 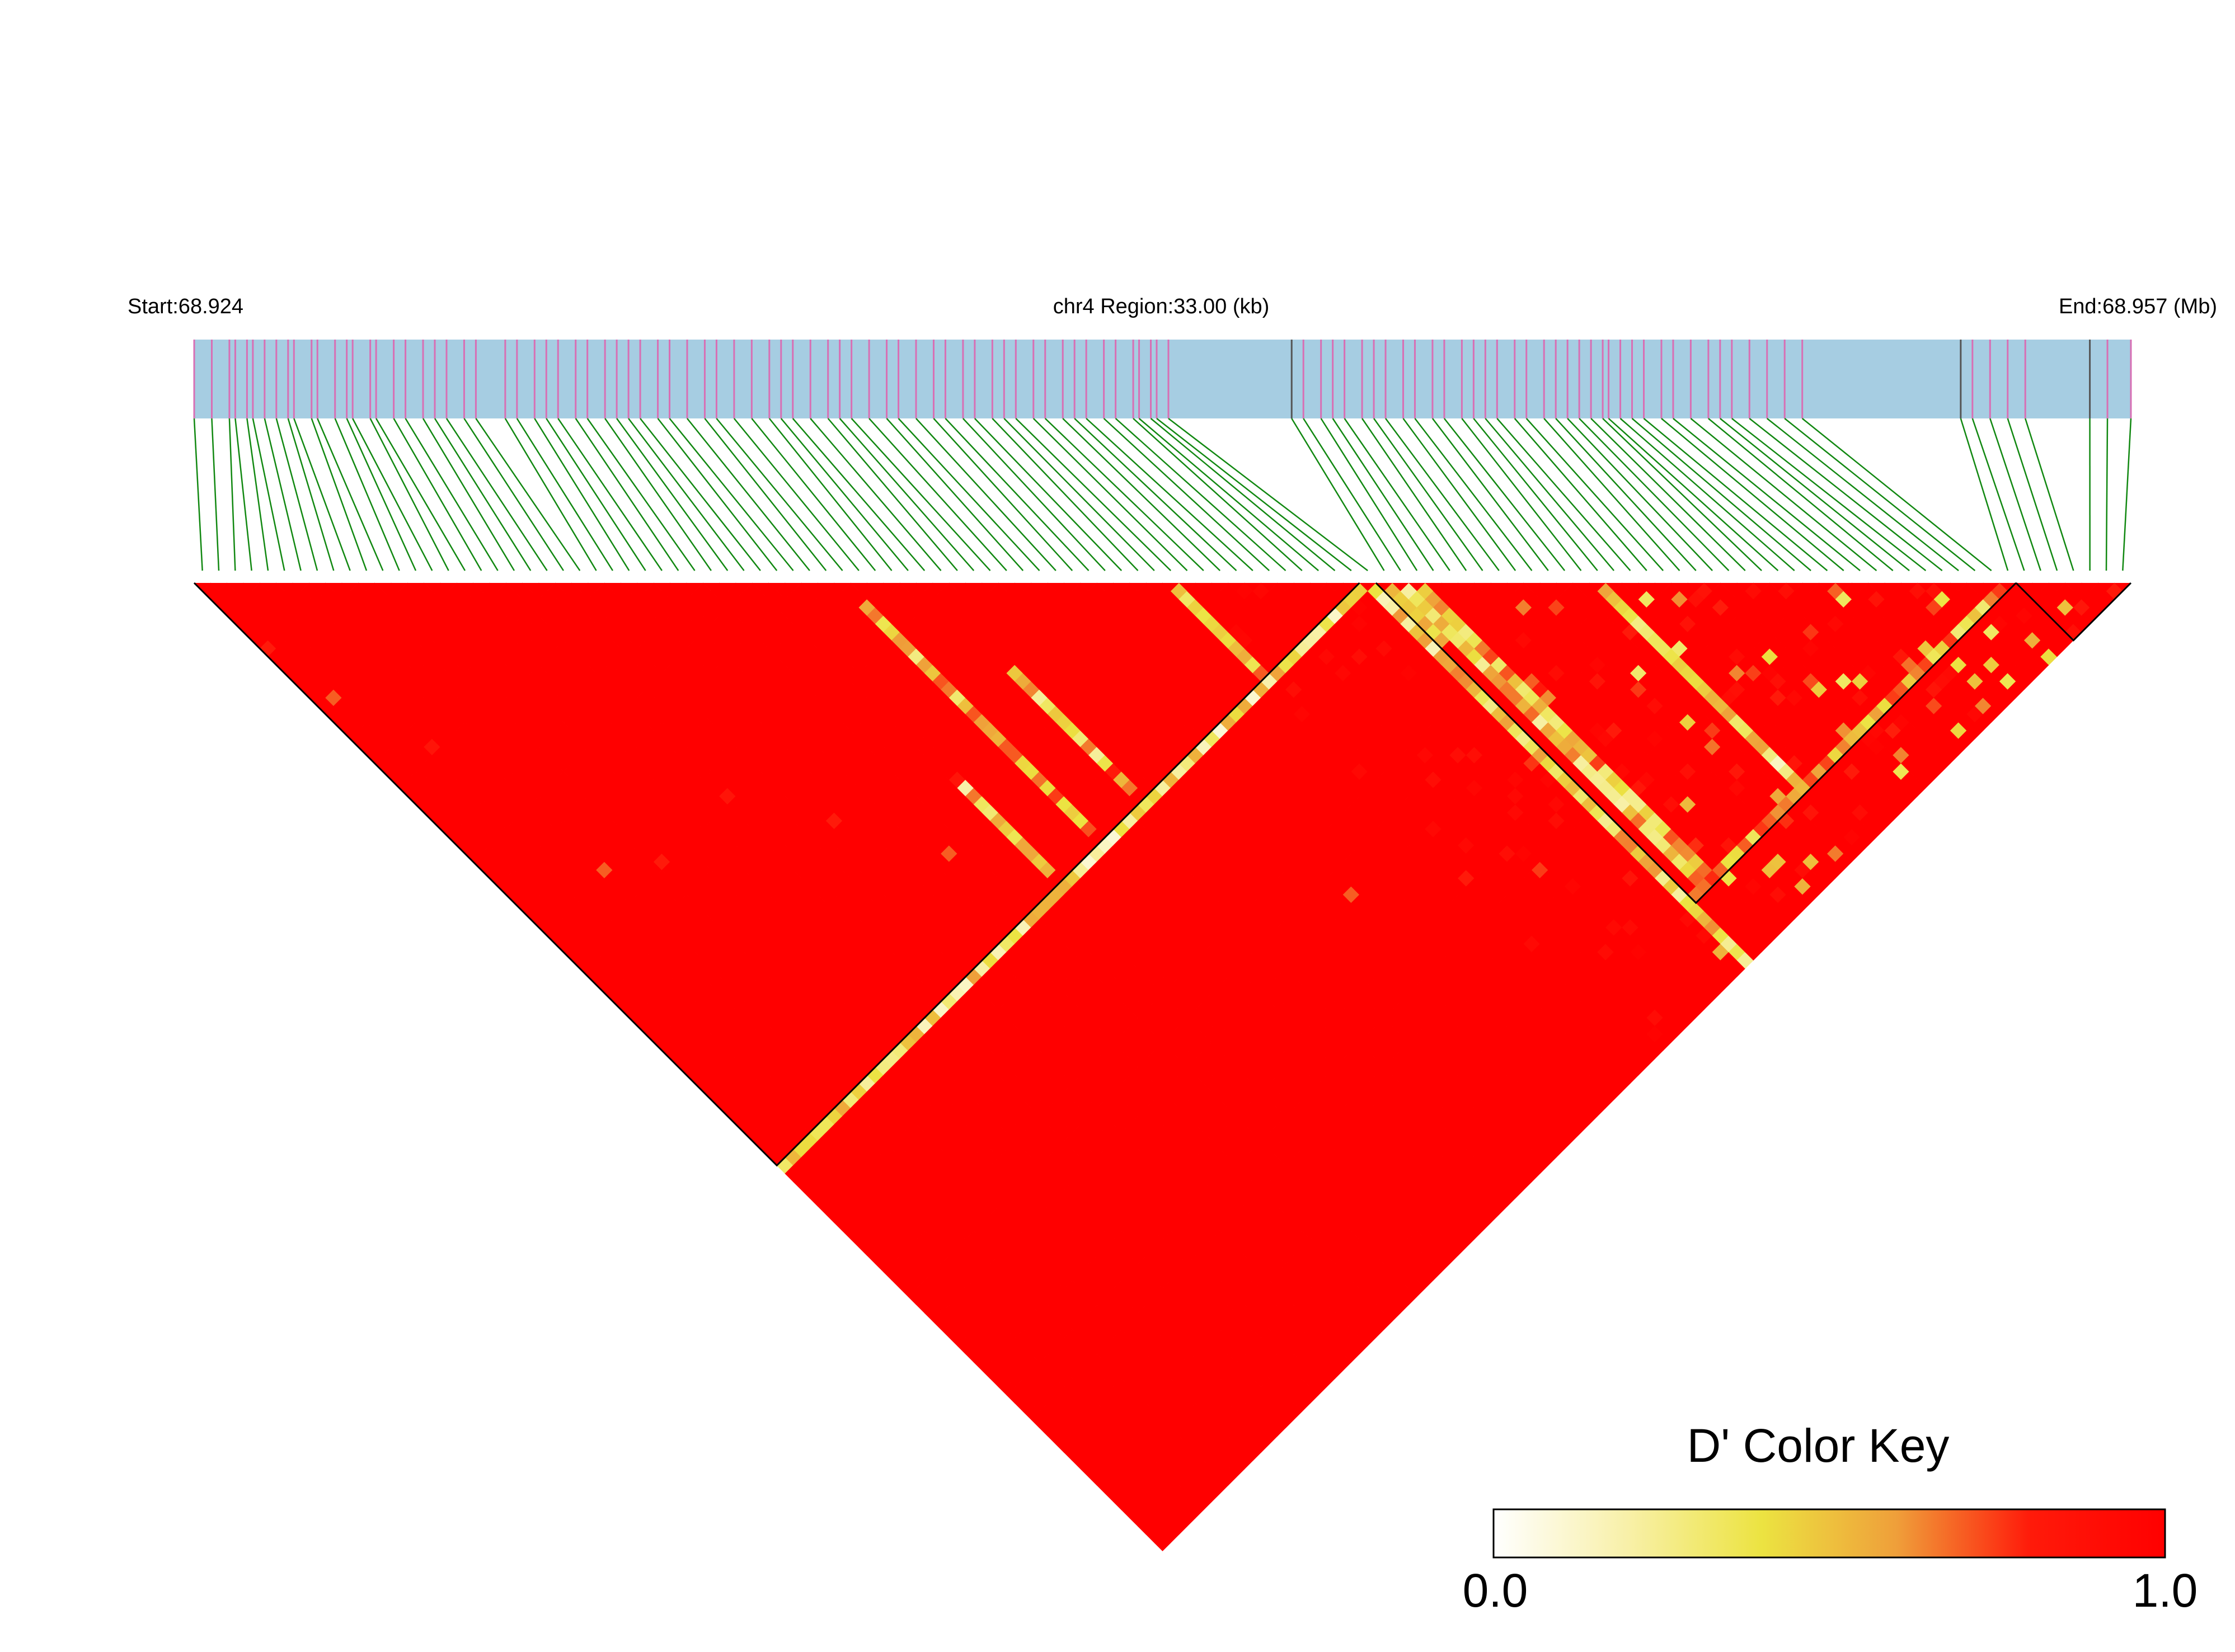 I want to click on chromosome-region-bar, so click(x=1162, y=379).